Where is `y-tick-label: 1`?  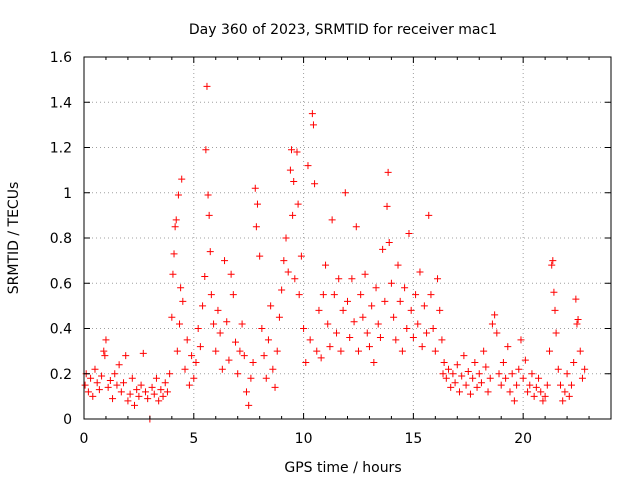
y-tick-label: 1 is located at coordinates (67, 194).